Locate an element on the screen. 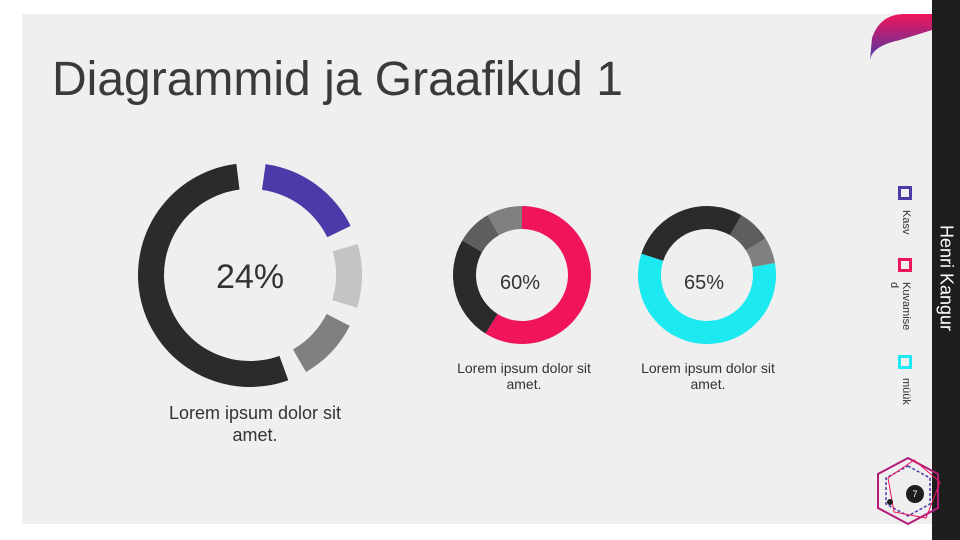 The height and width of the screenshot is (540, 960). mid-donut-segment-dark is located at coordinates (475, 287).